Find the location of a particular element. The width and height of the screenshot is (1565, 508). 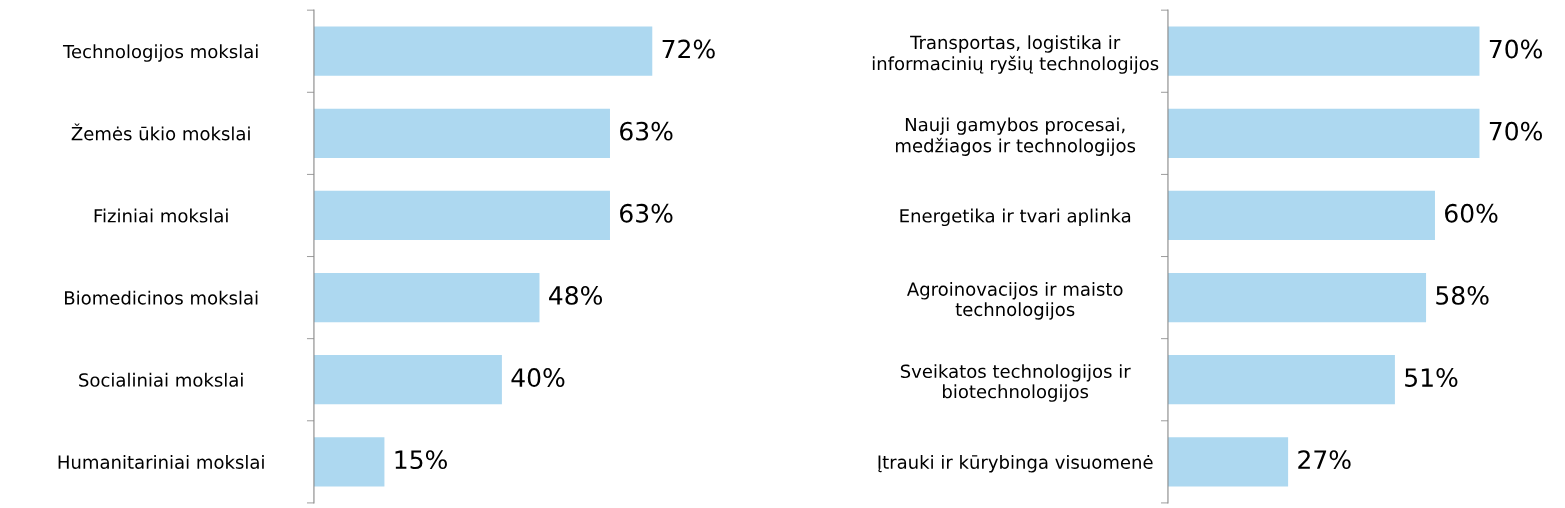

y-tick-label: Humanitariniai mokslai is located at coordinates (161, 462).